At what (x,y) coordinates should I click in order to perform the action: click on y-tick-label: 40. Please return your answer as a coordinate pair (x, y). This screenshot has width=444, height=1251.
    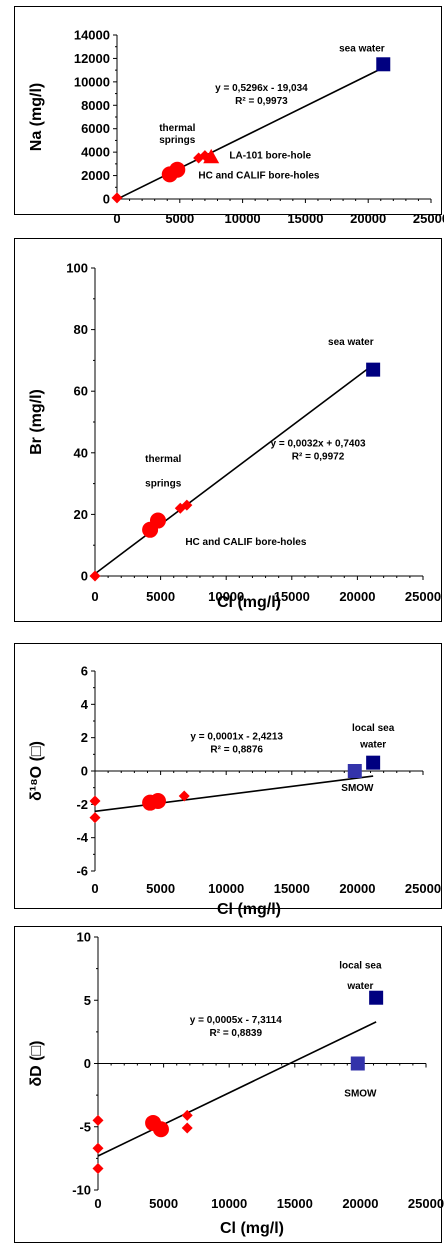
    Looking at the image, I should click on (81, 452).